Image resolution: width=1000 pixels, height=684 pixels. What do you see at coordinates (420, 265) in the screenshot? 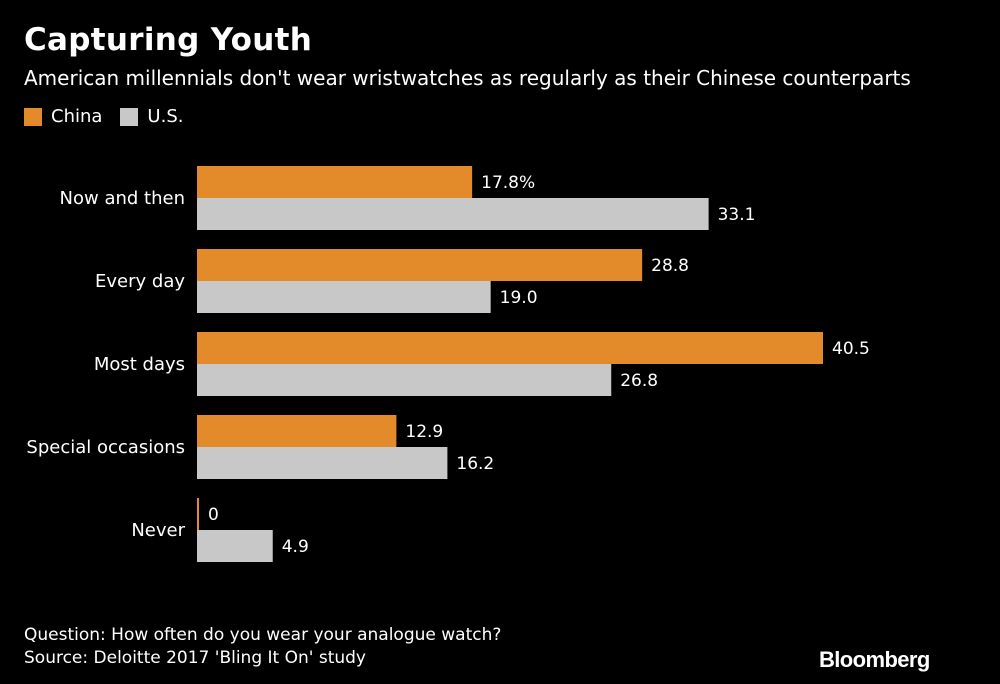
I see `bar-china-every-day` at bounding box center [420, 265].